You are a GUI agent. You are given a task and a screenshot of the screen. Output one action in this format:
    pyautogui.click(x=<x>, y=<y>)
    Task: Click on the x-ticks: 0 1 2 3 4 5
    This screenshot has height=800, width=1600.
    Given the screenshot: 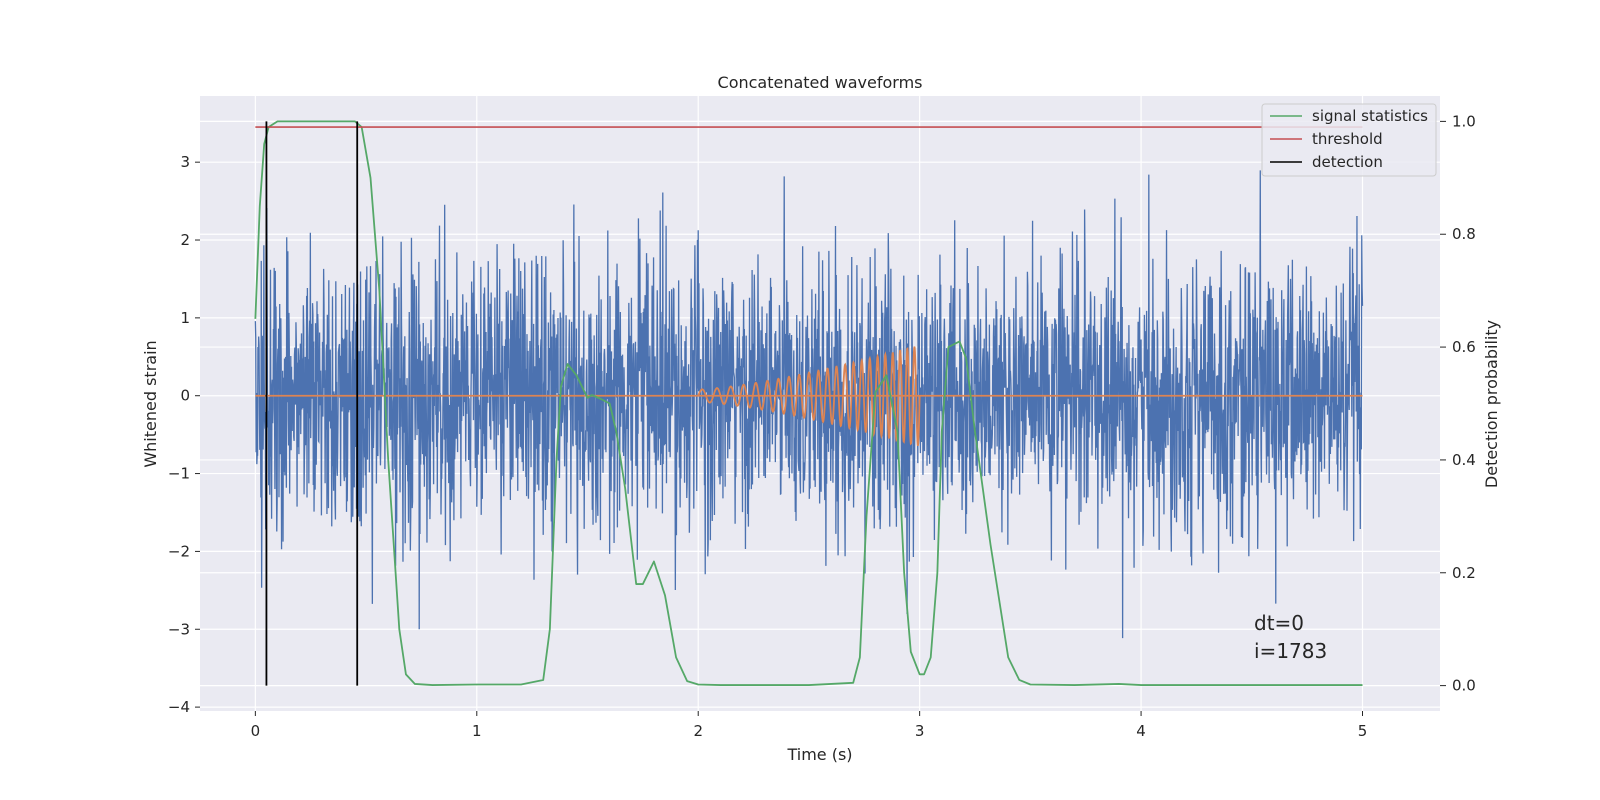 What is the action you would take?
    pyautogui.click(x=809, y=725)
    